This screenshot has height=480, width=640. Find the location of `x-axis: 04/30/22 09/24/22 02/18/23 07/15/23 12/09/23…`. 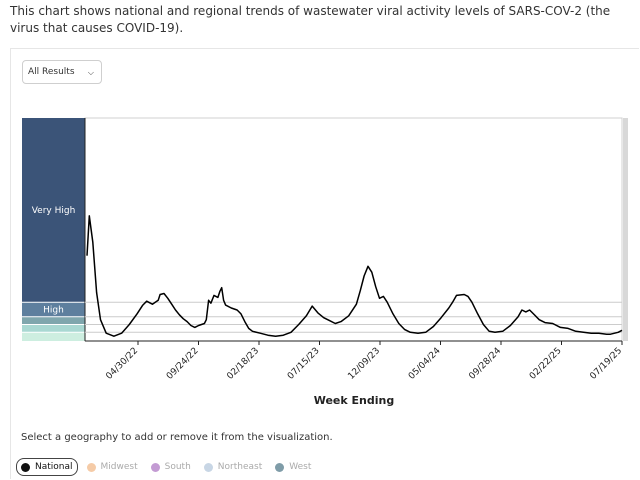

x-axis: 04/30/22 09/24/22 02/18/23 07/15/23 12/09/23… is located at coordinates (354, 373).